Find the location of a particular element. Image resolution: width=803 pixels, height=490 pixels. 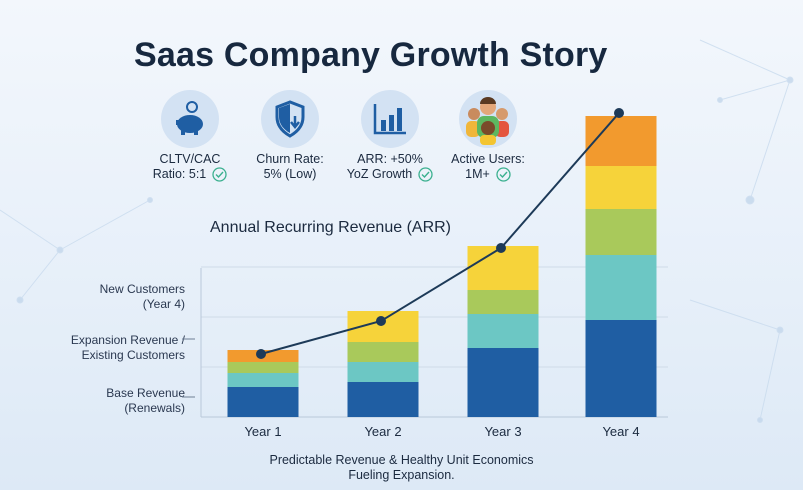

kpi-label: CLTV/CAC is located at coordinates (190, 159).